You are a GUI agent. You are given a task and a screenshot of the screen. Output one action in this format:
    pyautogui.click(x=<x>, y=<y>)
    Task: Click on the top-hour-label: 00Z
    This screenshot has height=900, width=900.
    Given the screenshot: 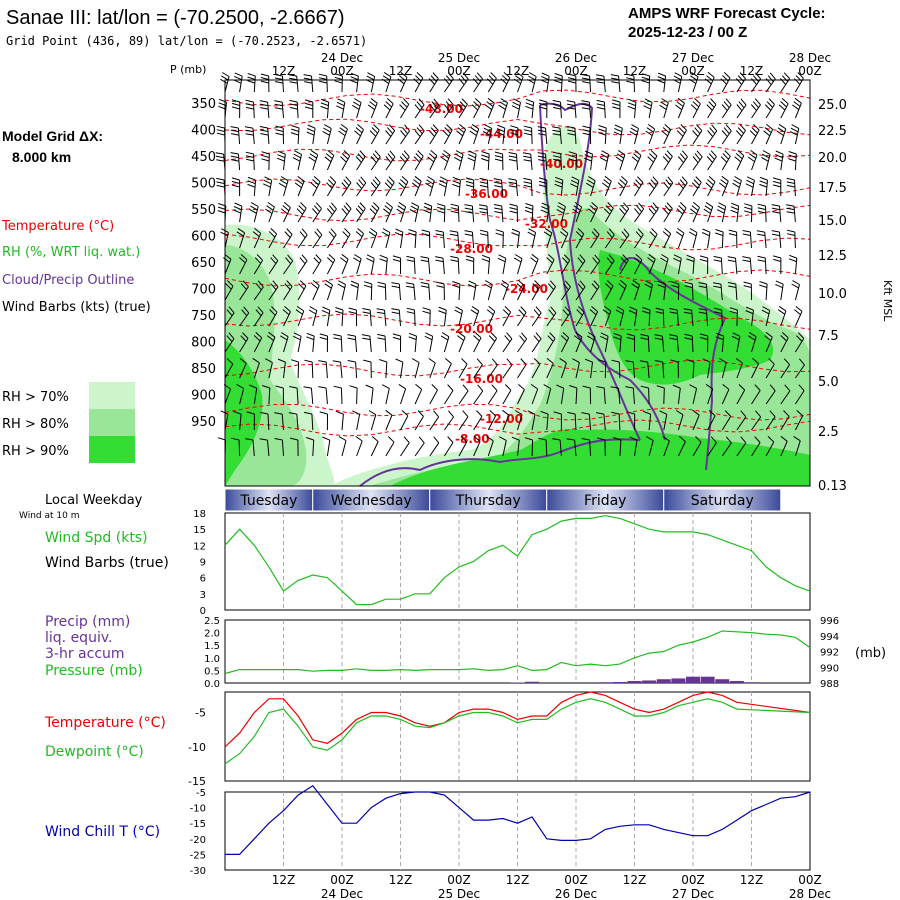 What is the action you would take?
    pyautogui.click(x=693, y=71)
    